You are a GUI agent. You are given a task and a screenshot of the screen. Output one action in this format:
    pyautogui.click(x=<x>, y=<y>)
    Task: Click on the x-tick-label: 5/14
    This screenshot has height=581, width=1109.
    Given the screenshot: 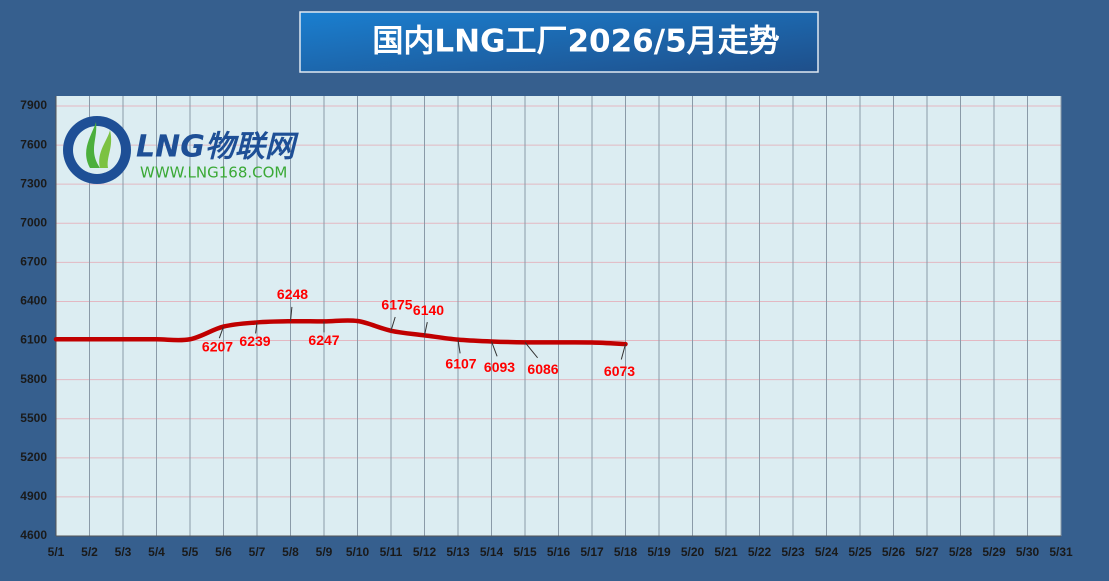 What is the action you would take?
    pyautogui.click(x=492, y=552)
    